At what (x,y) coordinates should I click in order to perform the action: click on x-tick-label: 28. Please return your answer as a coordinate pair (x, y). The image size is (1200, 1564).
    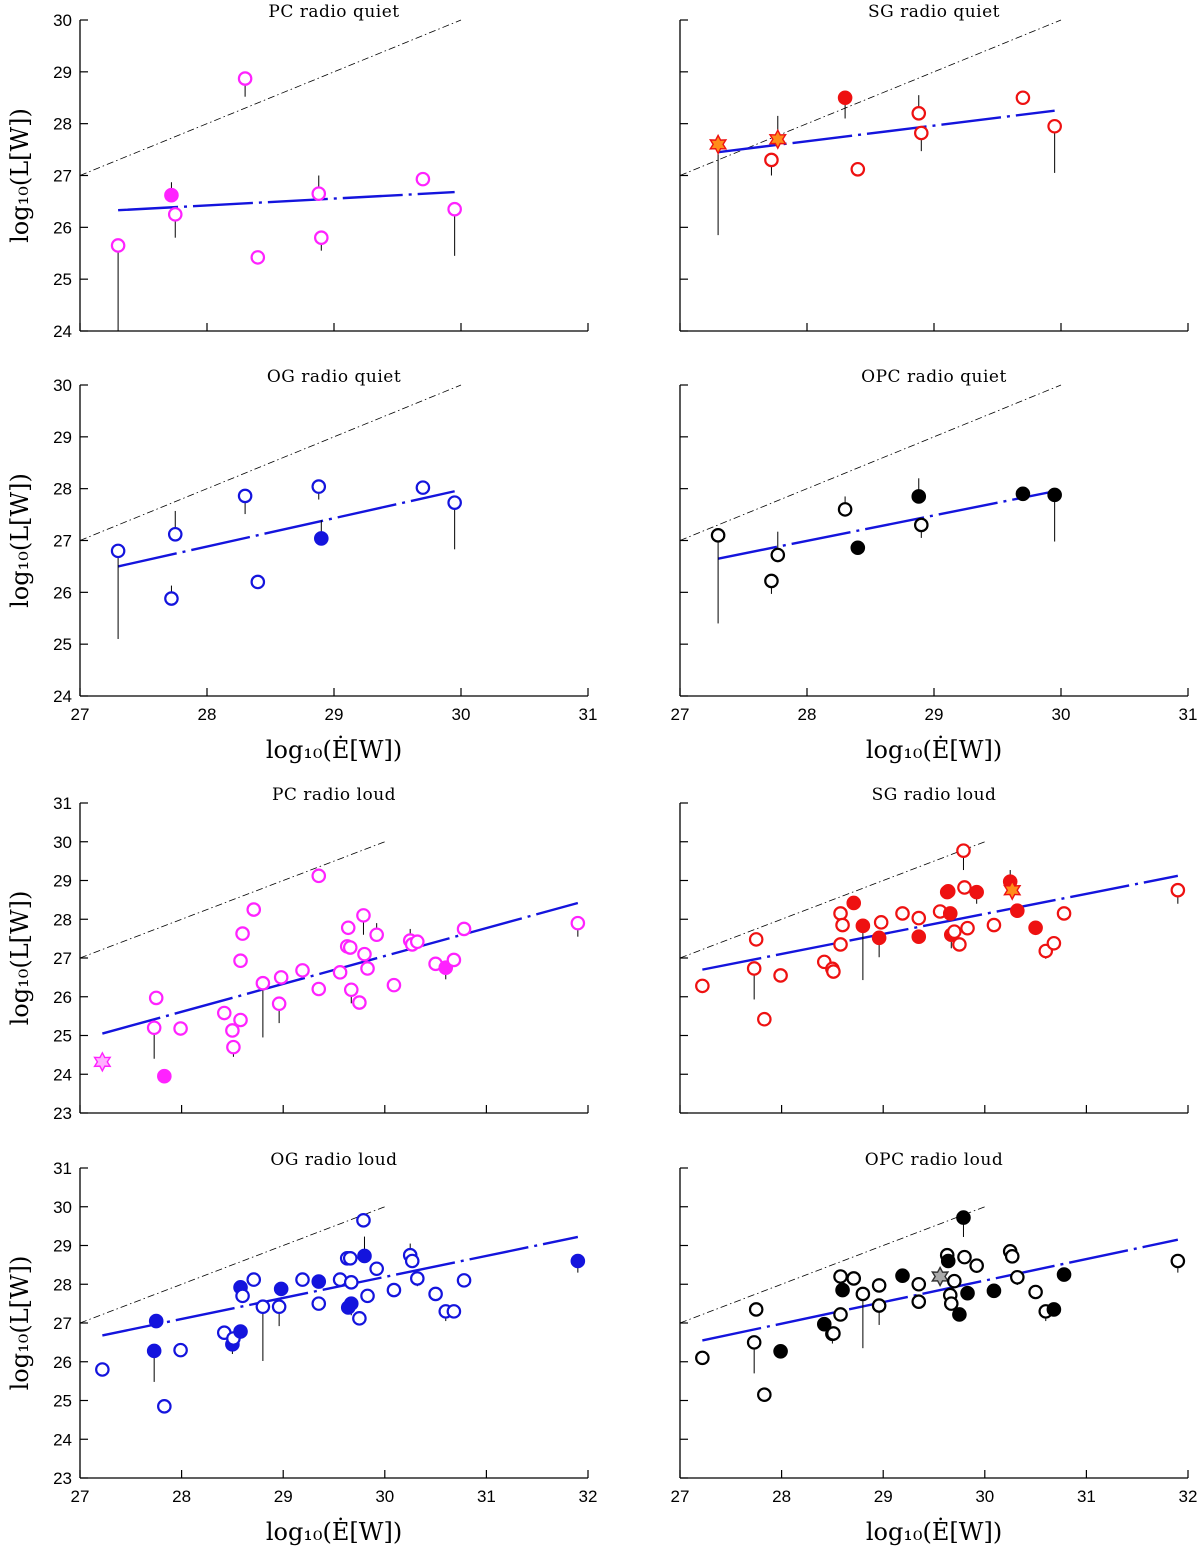
    Looking at the image, I should click on (807, 714).